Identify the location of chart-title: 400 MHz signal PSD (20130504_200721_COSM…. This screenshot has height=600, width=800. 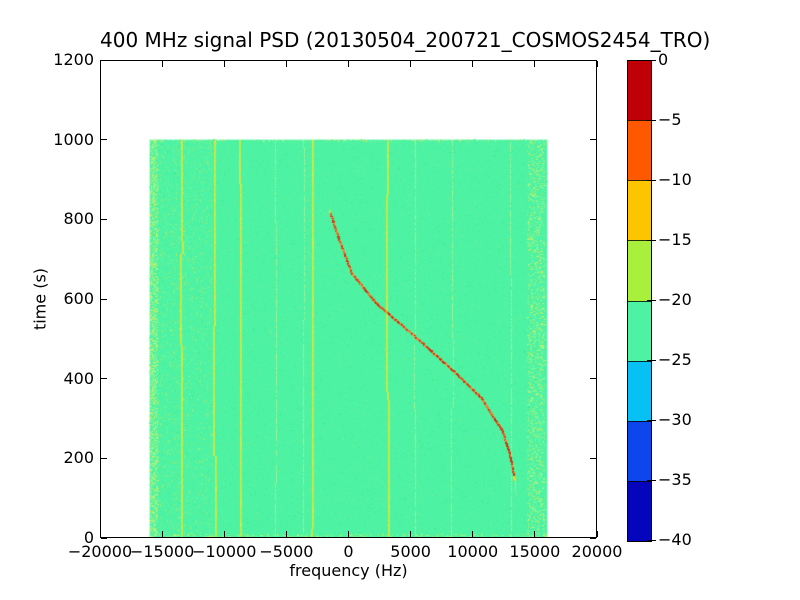
(405, 40).